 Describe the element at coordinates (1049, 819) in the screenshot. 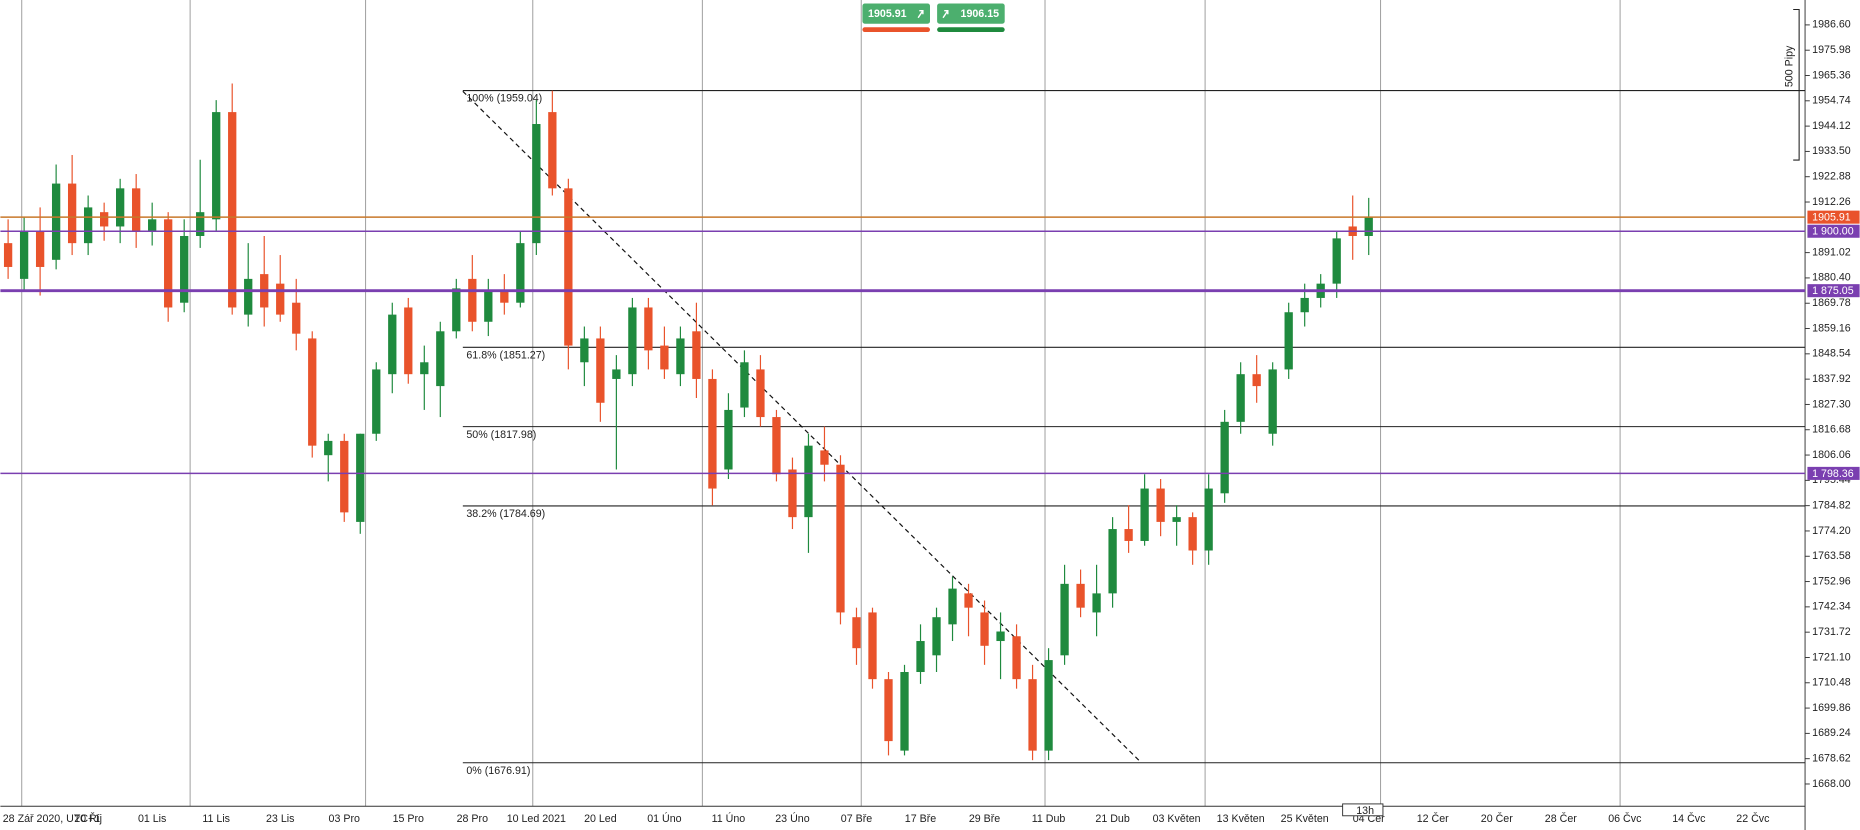

I see `x-tick-label: 11 Dub` at that location.